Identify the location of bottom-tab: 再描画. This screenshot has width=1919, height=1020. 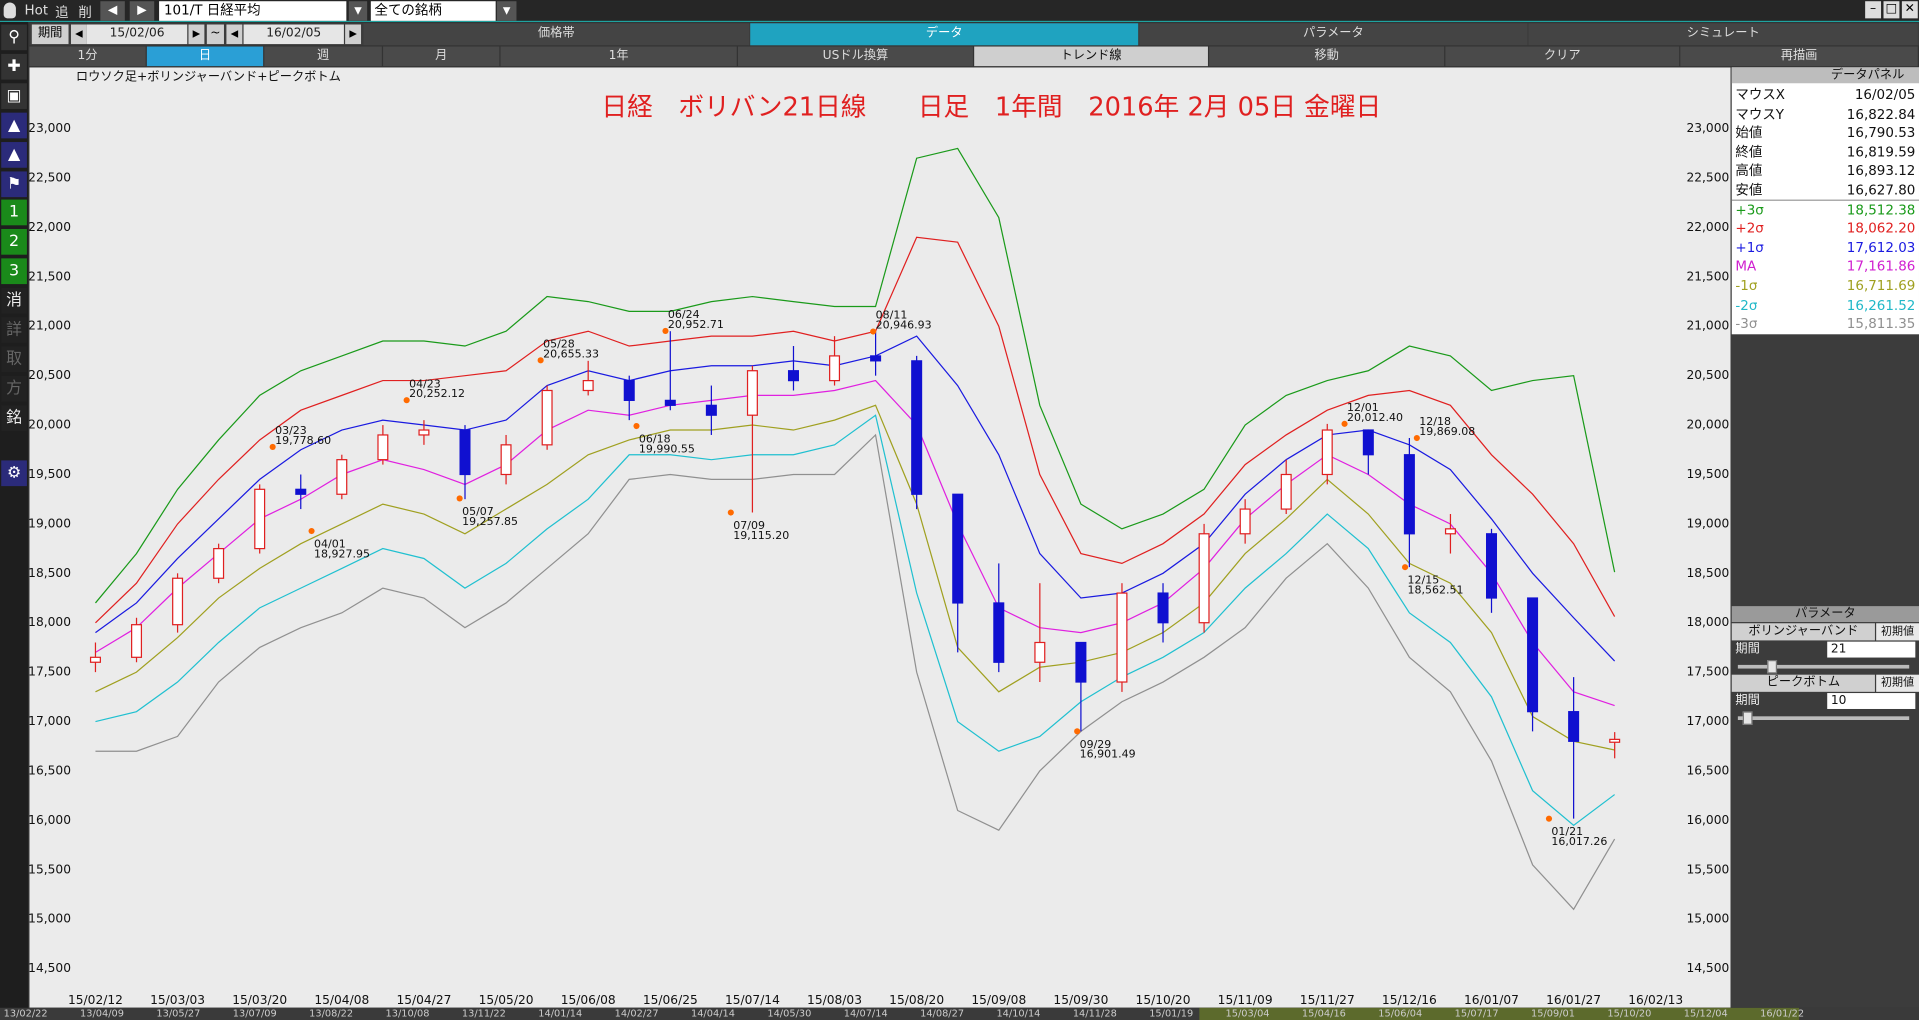
(1799, 56).